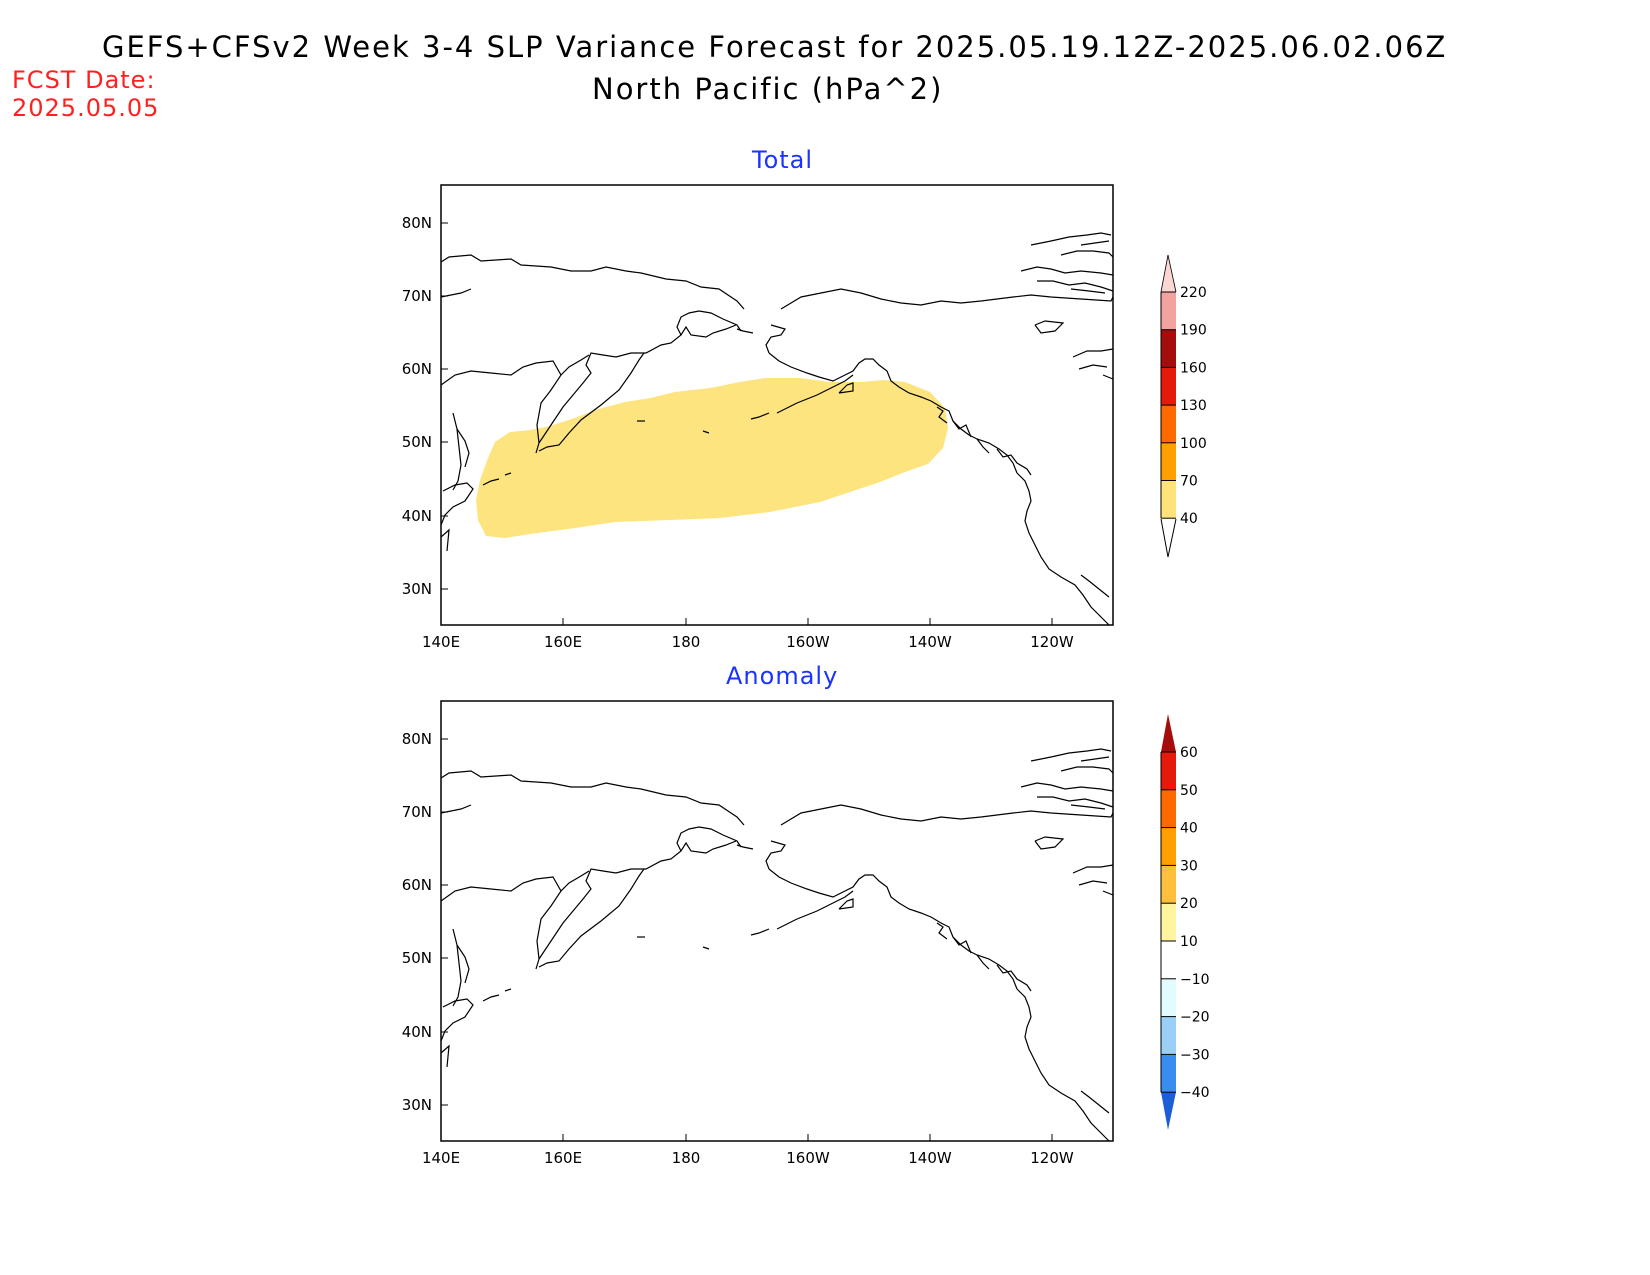 The width and height of the screenshot is (1650, 1275). I want to click on colorbar-label: 30, so click(1189, 866).